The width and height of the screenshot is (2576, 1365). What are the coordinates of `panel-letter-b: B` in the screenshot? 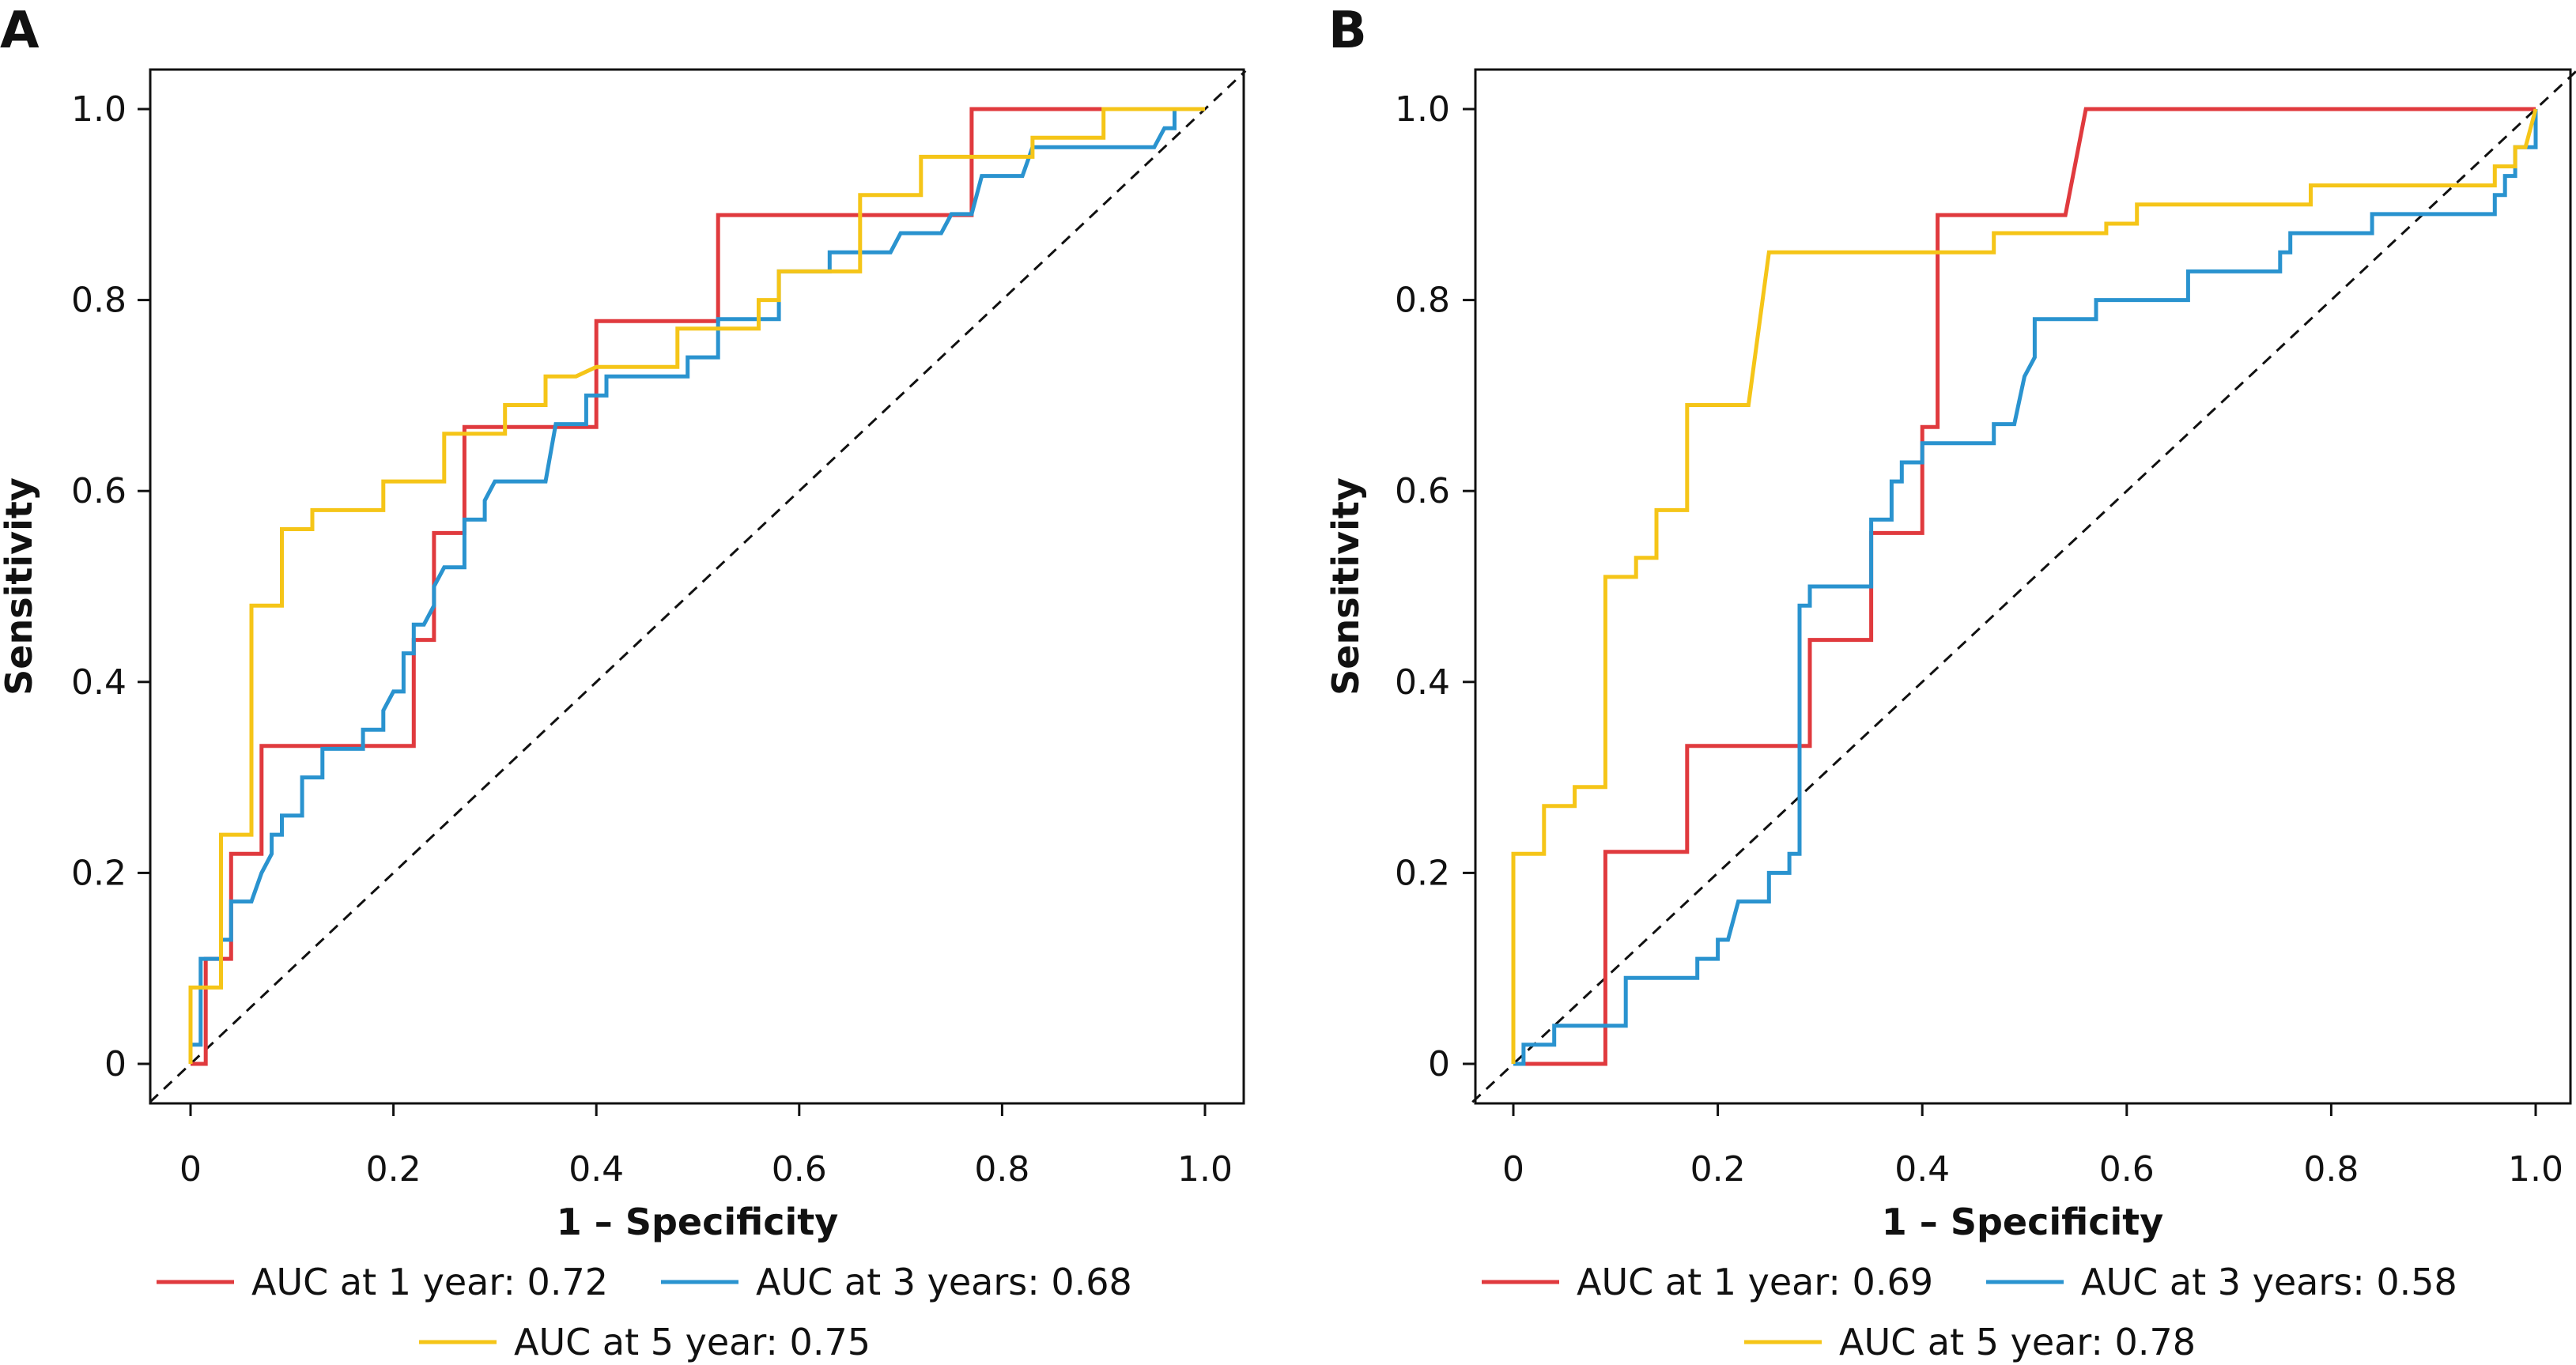 It's located at (1347, 31).